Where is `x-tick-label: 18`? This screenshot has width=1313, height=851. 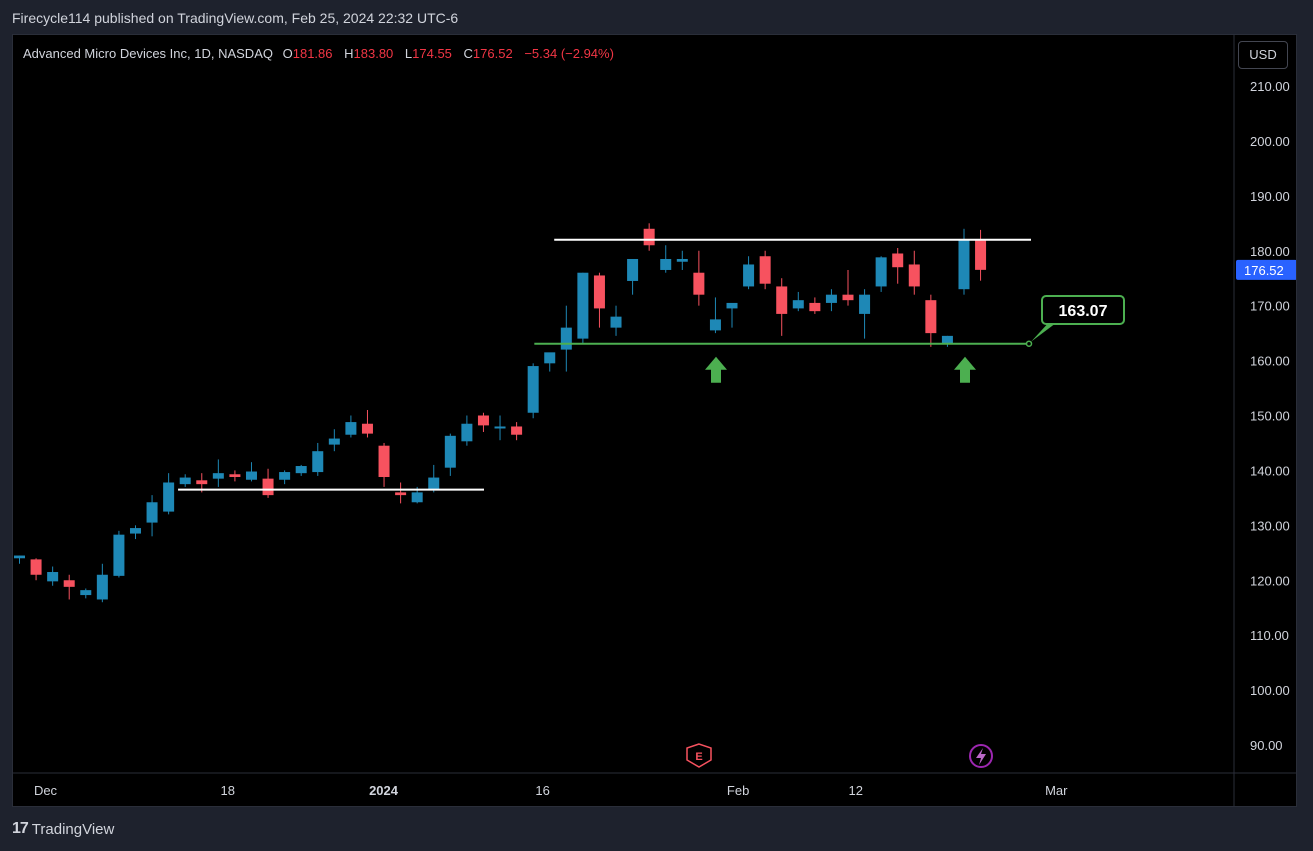 x-tick-label: 18 is located at coordinates (228, 790).